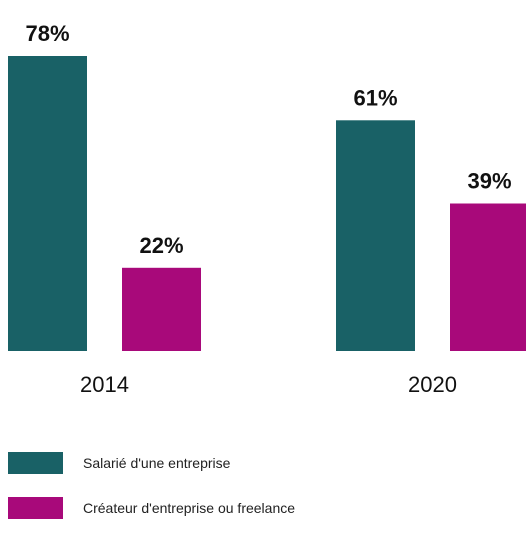  I want to click on value-label-2014-series-0: 78%, so click(47, 33).